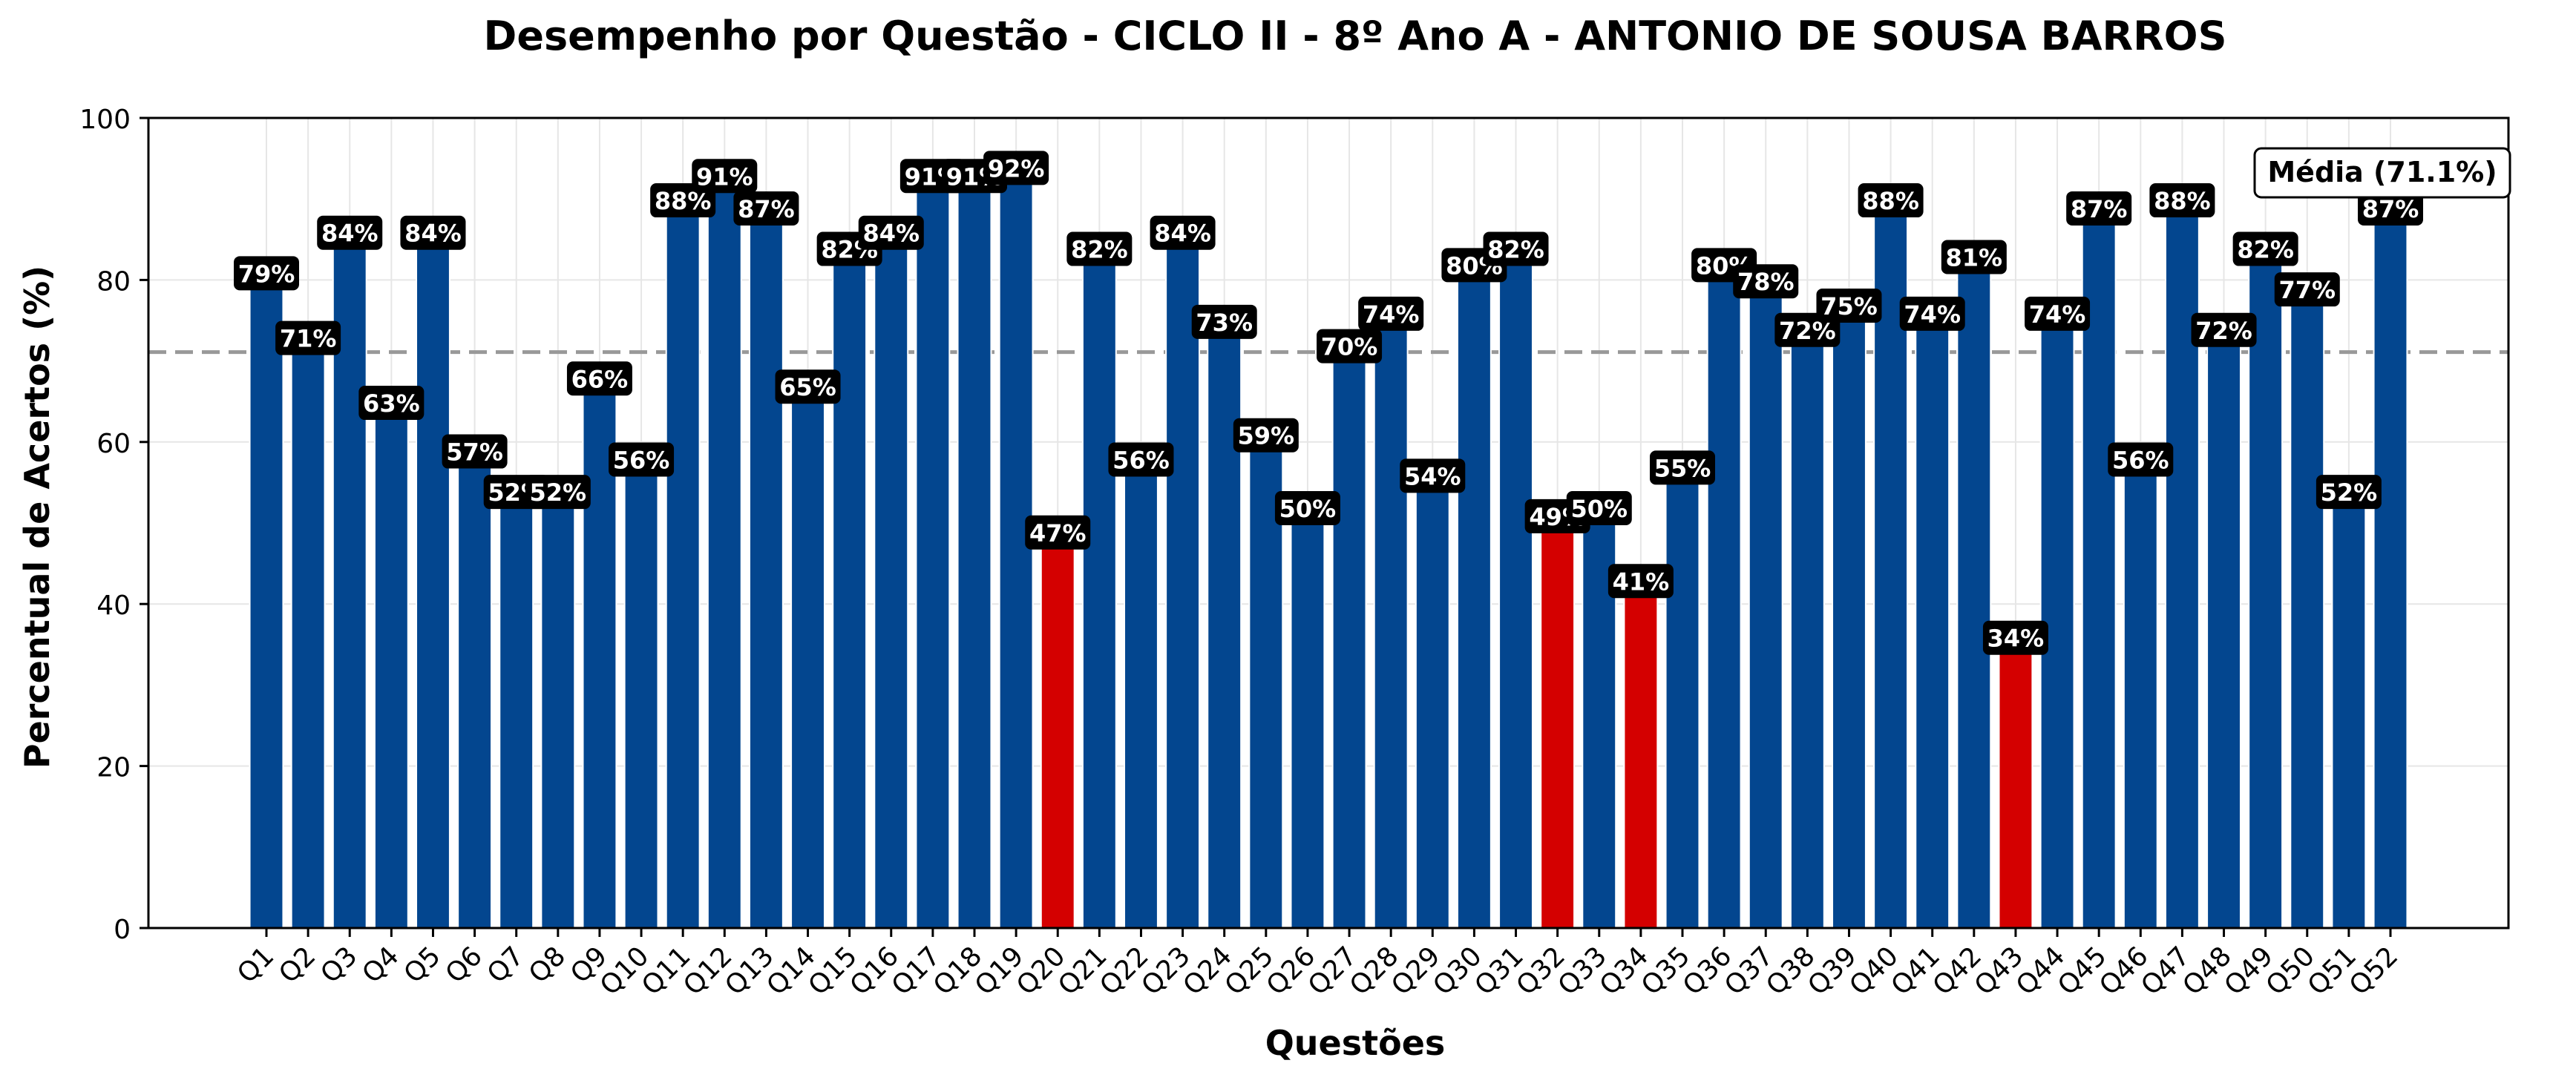  I want to click on x-tick-label: Q8, so click(547, 965).